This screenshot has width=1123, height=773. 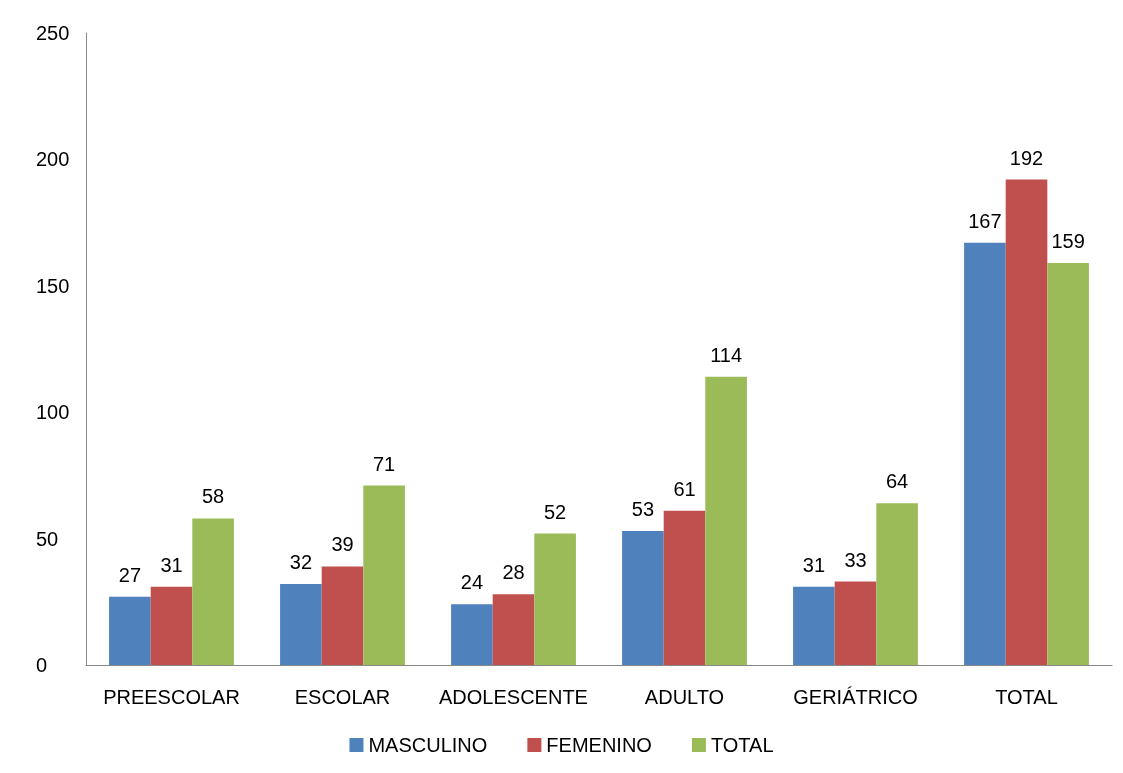 I want to click on data-label: 28, so click(x=513, y=572).